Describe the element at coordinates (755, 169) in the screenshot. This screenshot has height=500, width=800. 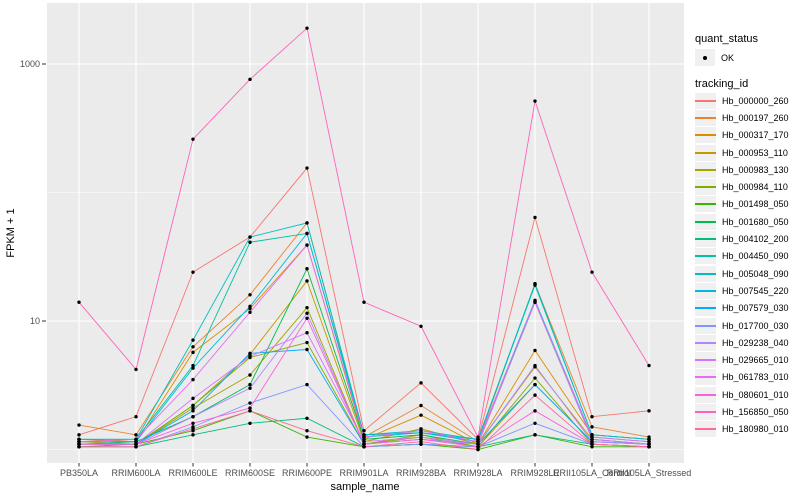
I see `legend-label: Hb_000983_130` at that location.